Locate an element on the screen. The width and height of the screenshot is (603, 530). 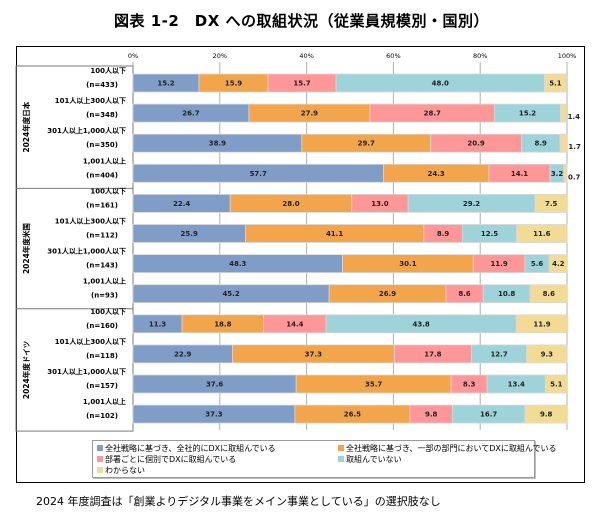
data-label: 7.5 is located at coordinates (551, 204).